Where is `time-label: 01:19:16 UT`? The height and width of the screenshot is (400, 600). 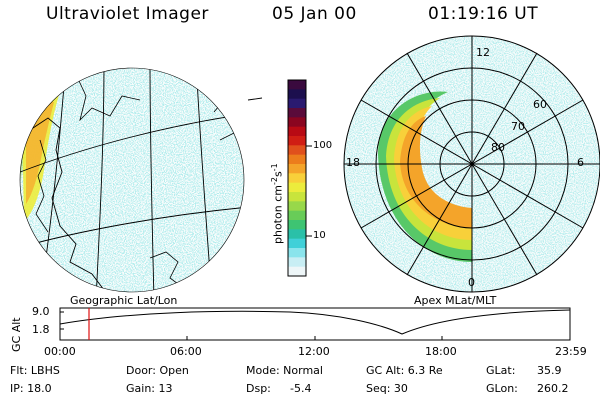 time-label: 01:19:16 UT is located at coordinates (483, 14).